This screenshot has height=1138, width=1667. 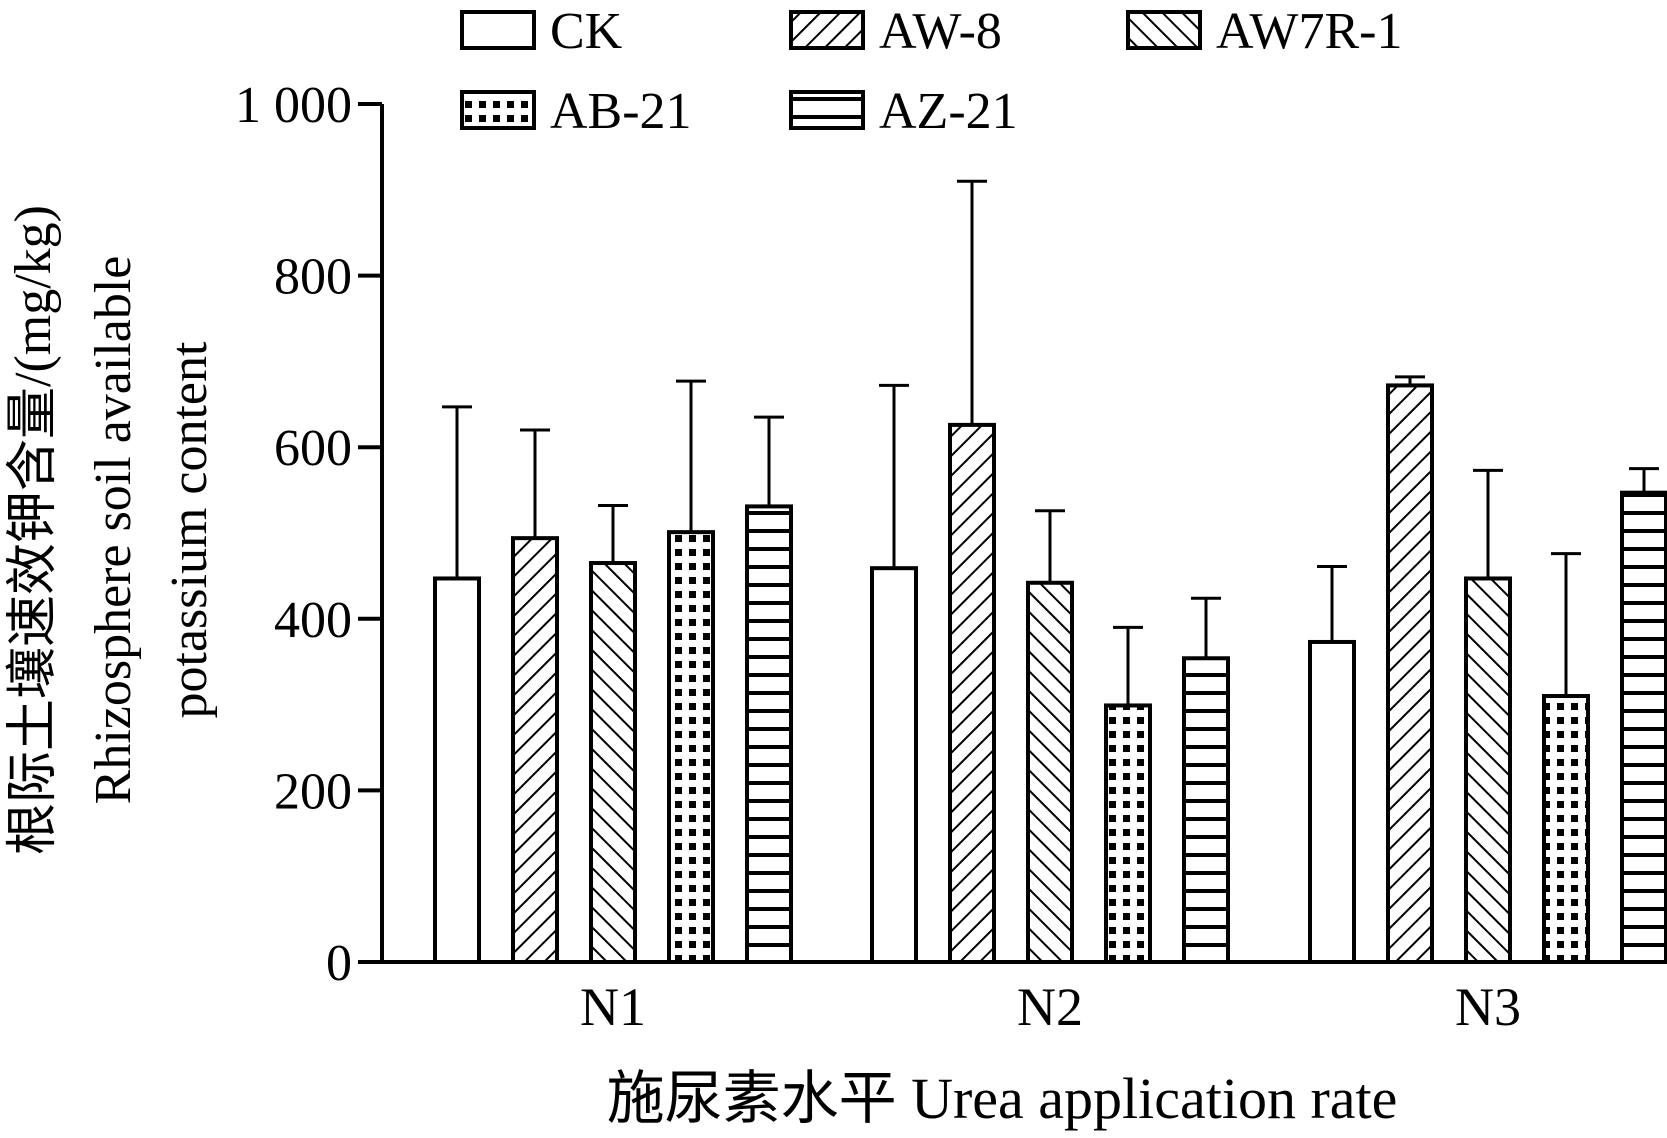 What do you see at coordinates (313, 277) in the screenshot?
I see `y-tick-label: 800` at bounding box center [313, 277].